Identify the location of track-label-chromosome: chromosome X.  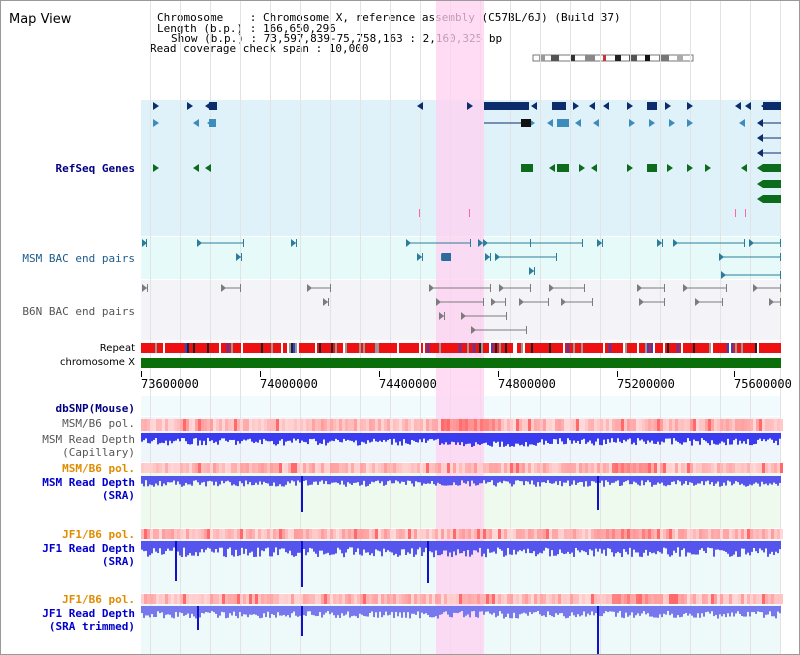
(97, 362).